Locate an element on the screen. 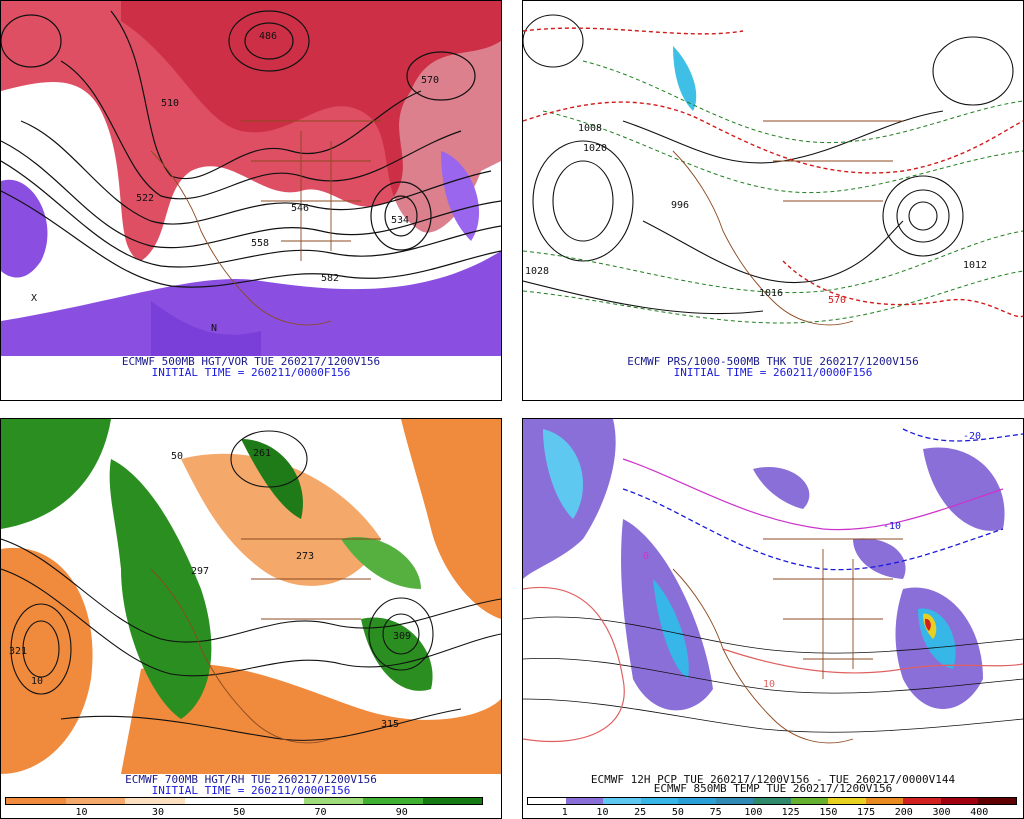 The image size is (1024, 819). svg-text: 534 is located at coordinates (400, 220).